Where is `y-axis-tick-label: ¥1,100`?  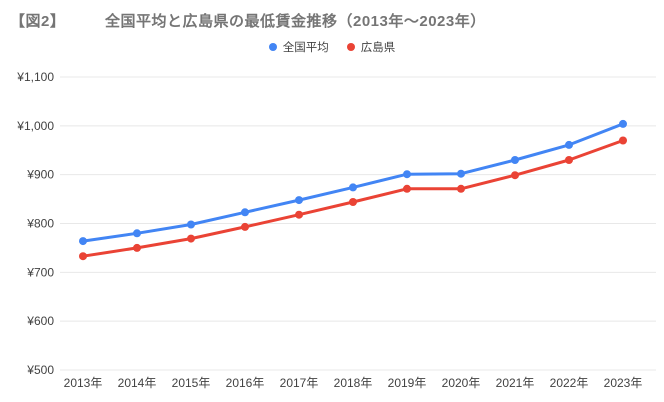
y-axis-tick-label: ¥1,100 is located at coordinates (35, 77).